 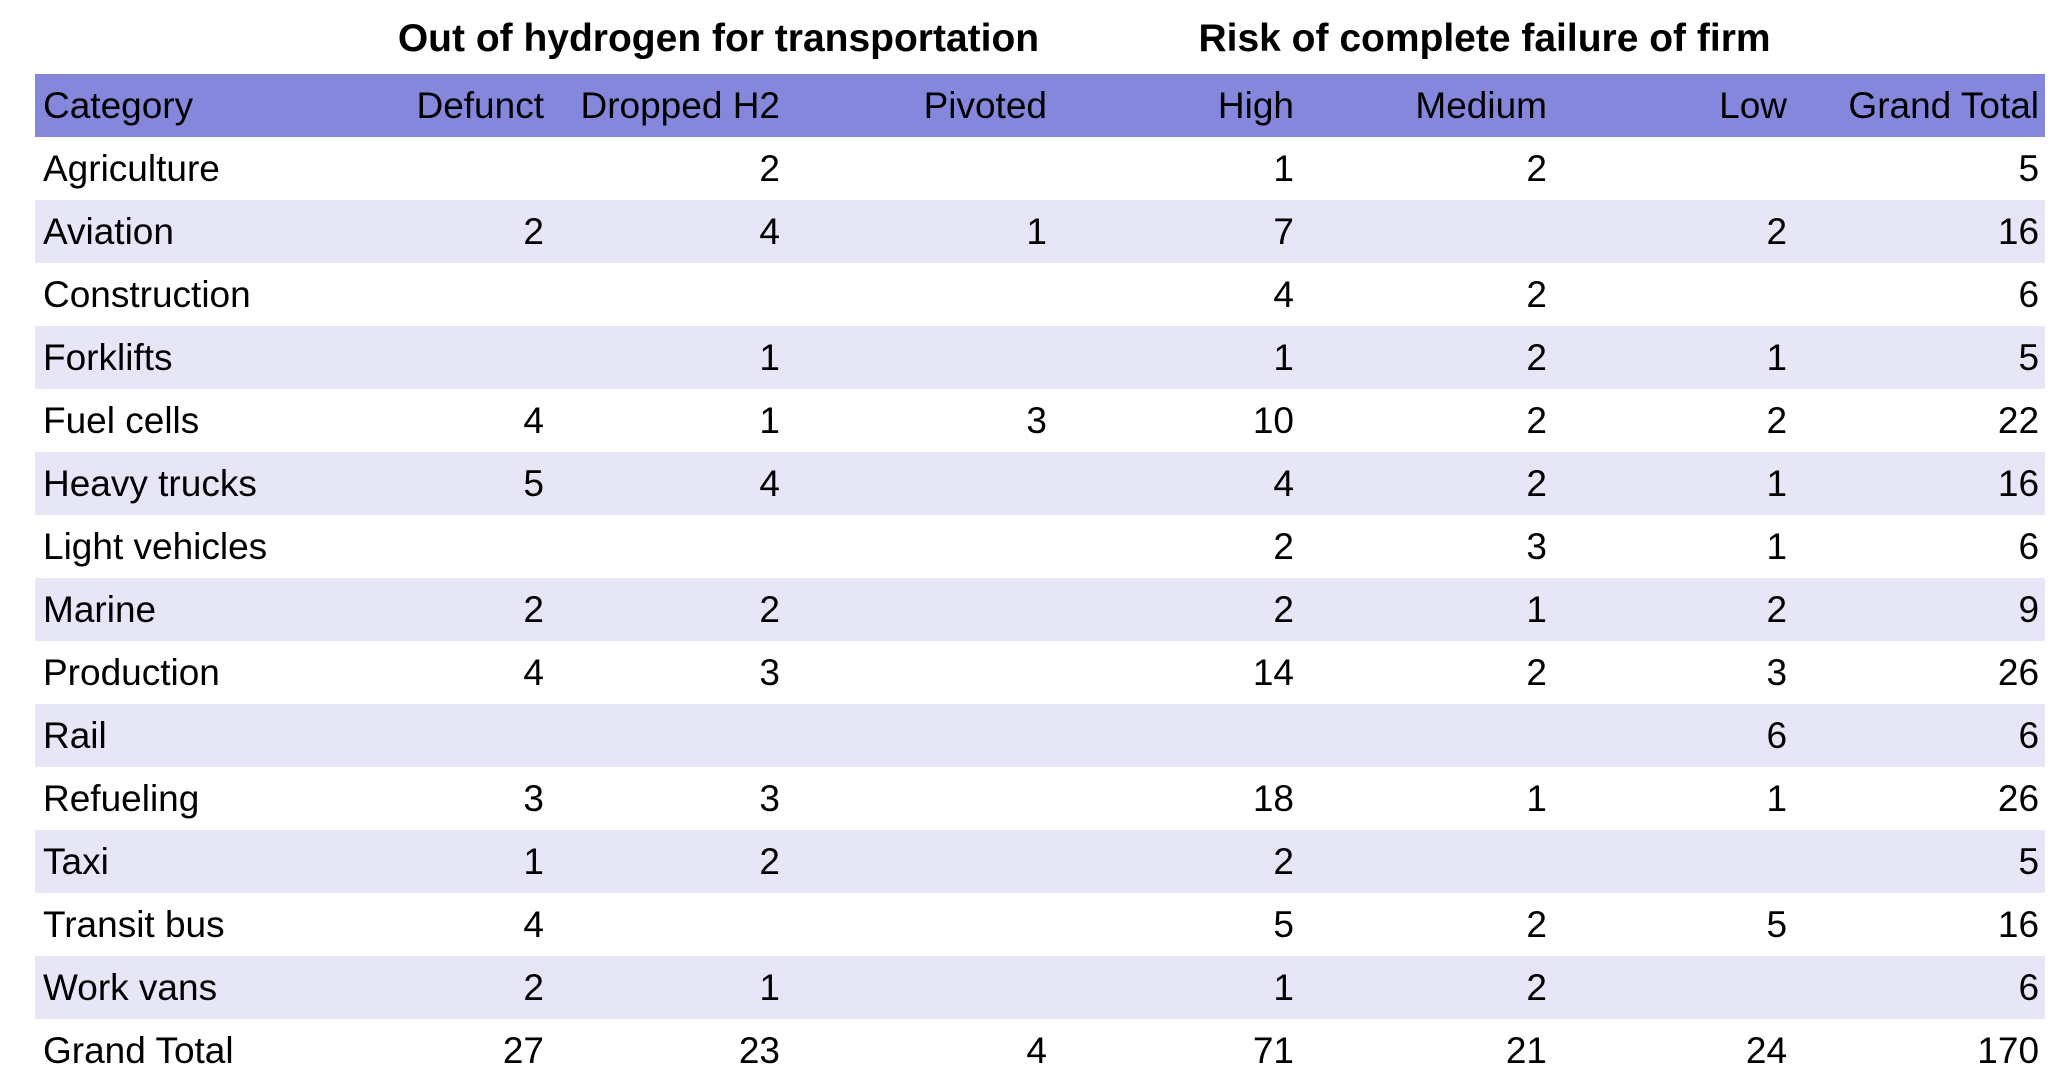 I want to click on row-label: Heavy trucks, so click(x=185, y=483).